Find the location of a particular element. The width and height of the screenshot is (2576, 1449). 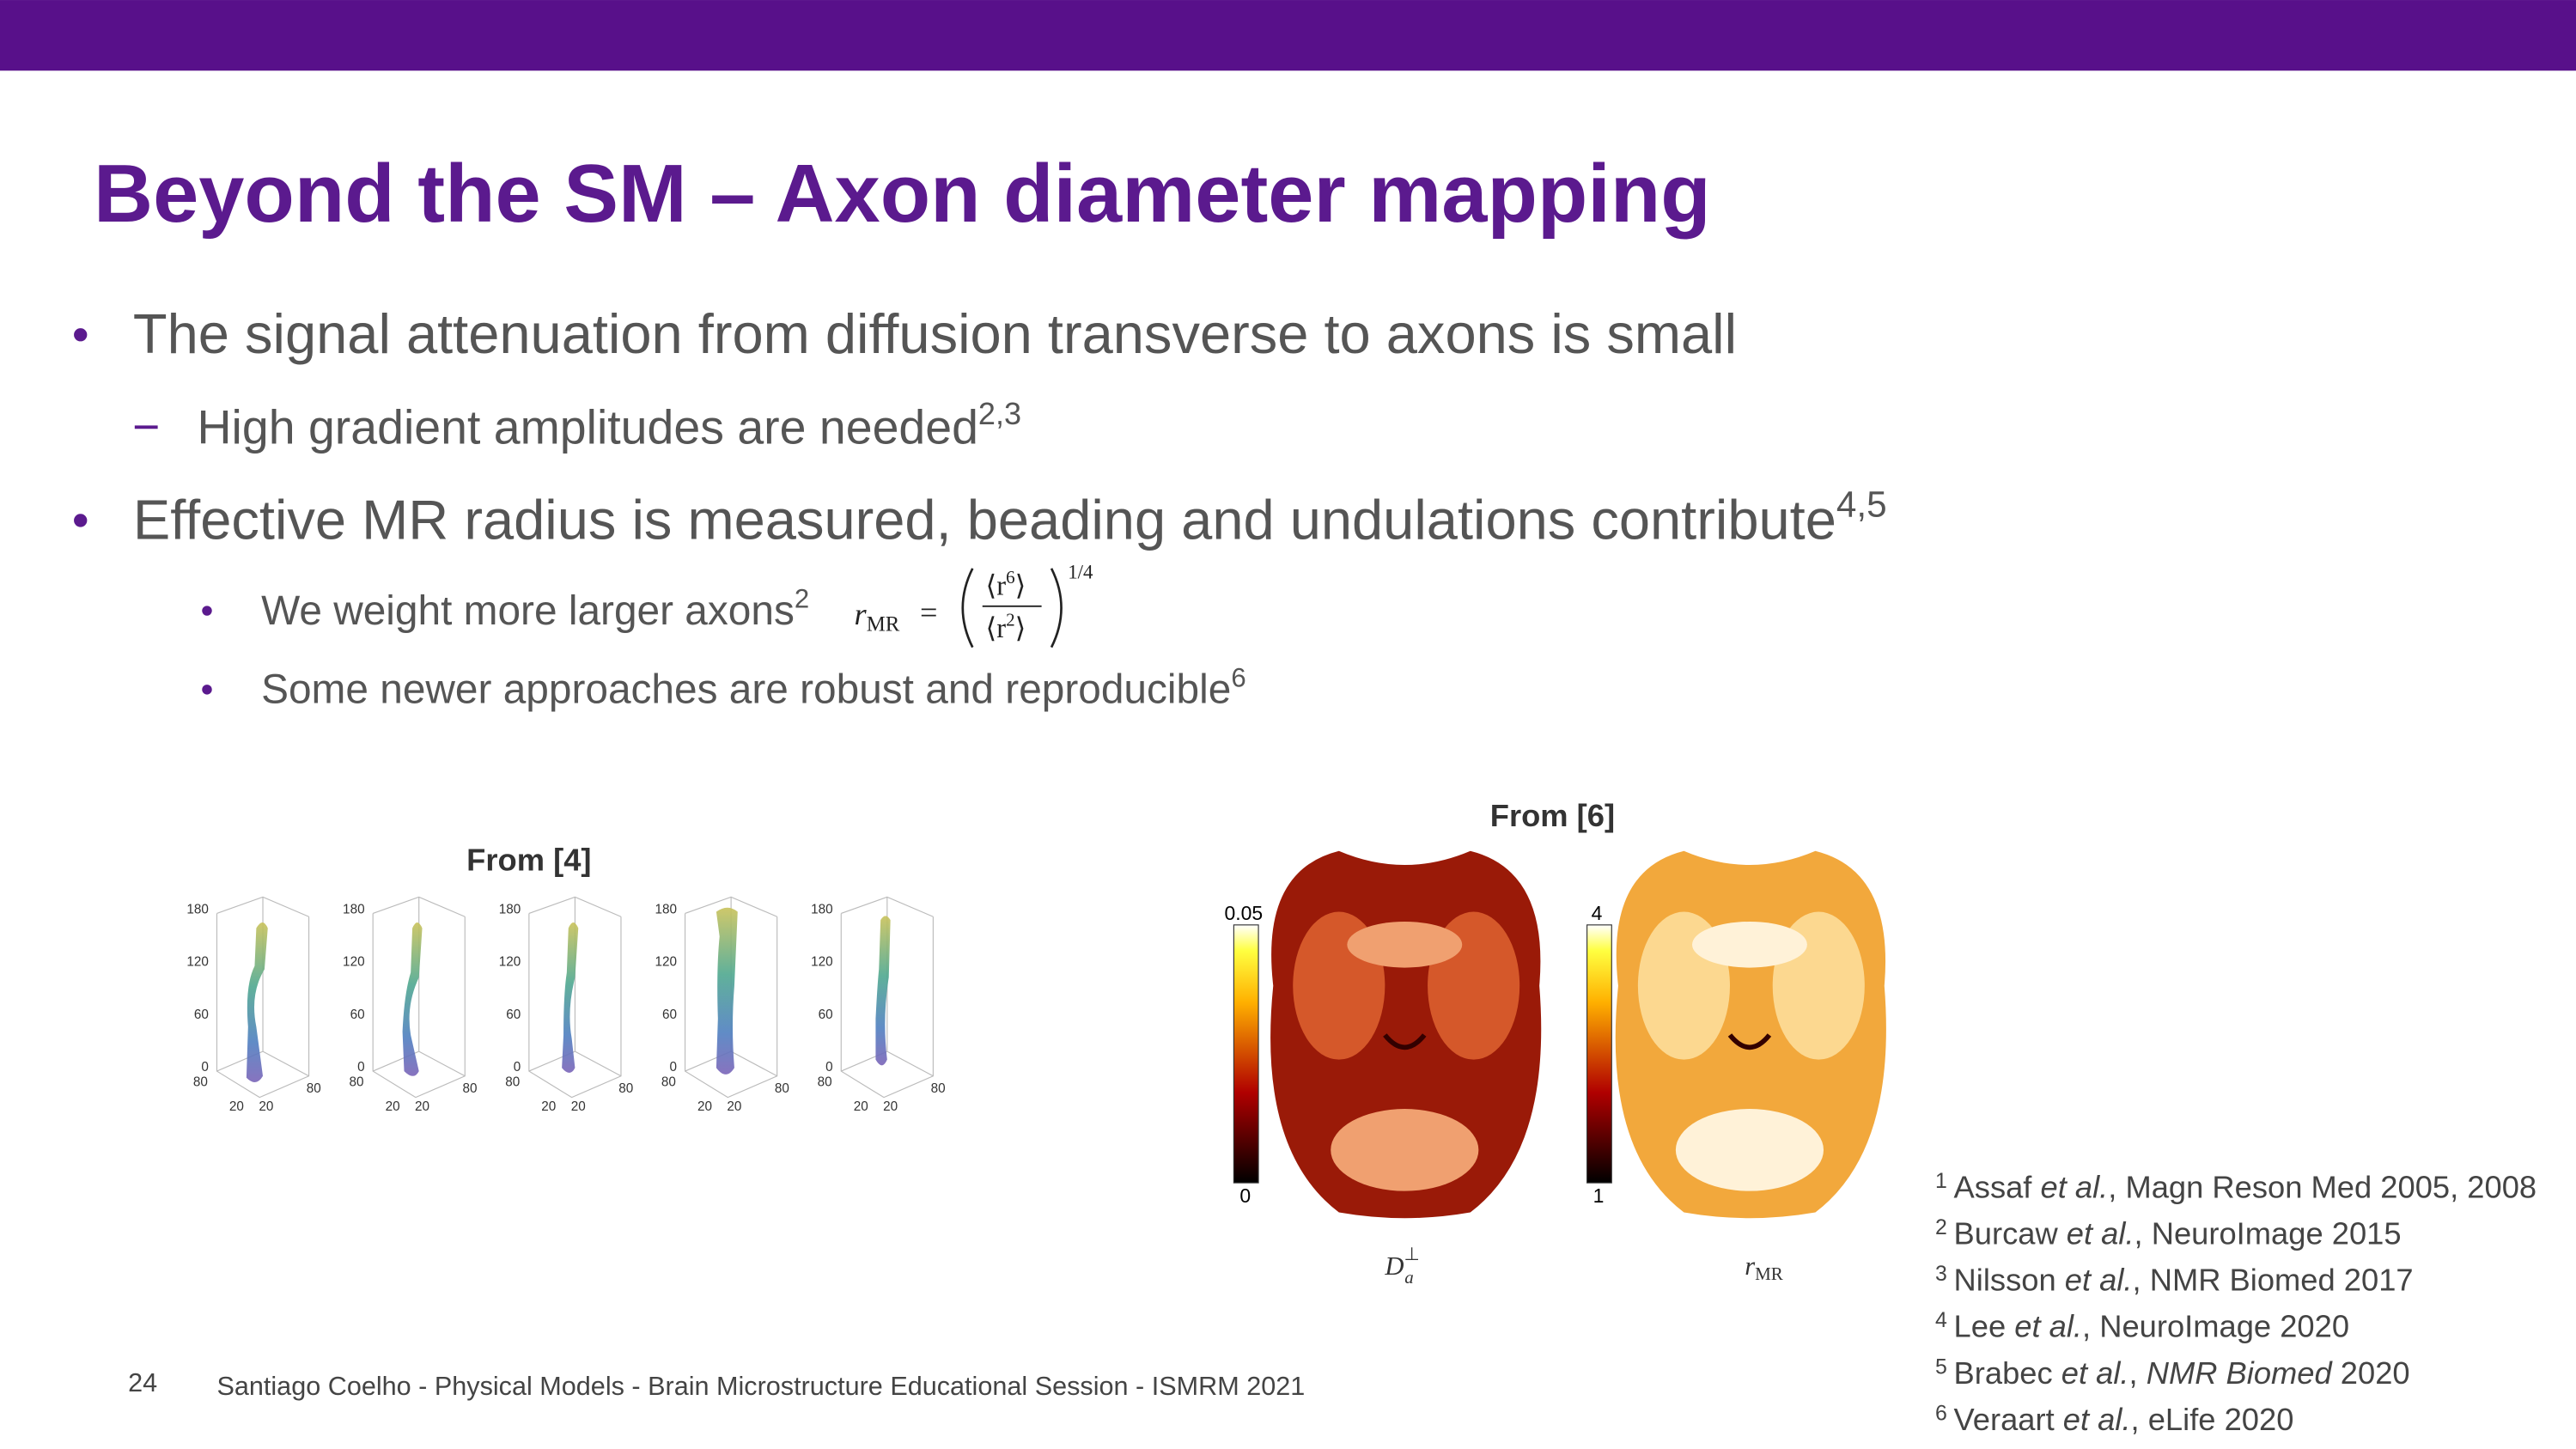

superscript: 2 is located at coordinates (802, 599).